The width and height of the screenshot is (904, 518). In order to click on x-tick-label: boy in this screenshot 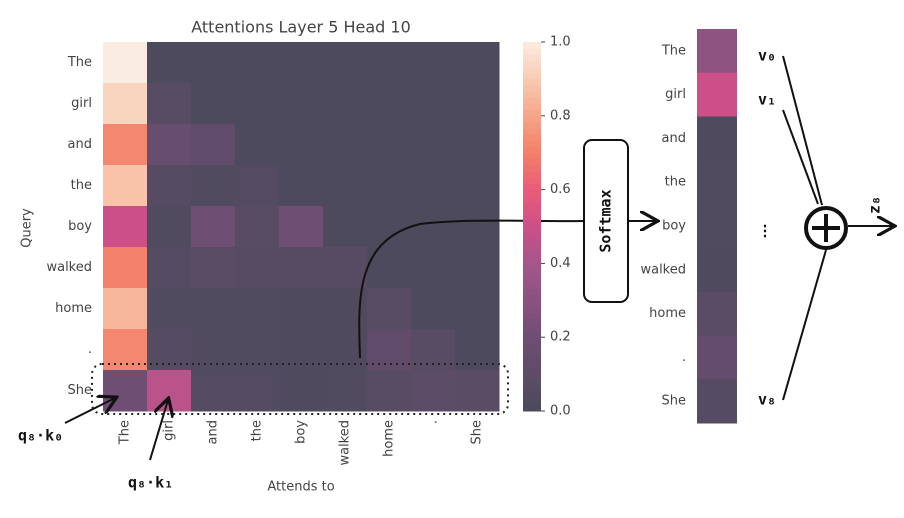, I will do `click(301, 432)`.